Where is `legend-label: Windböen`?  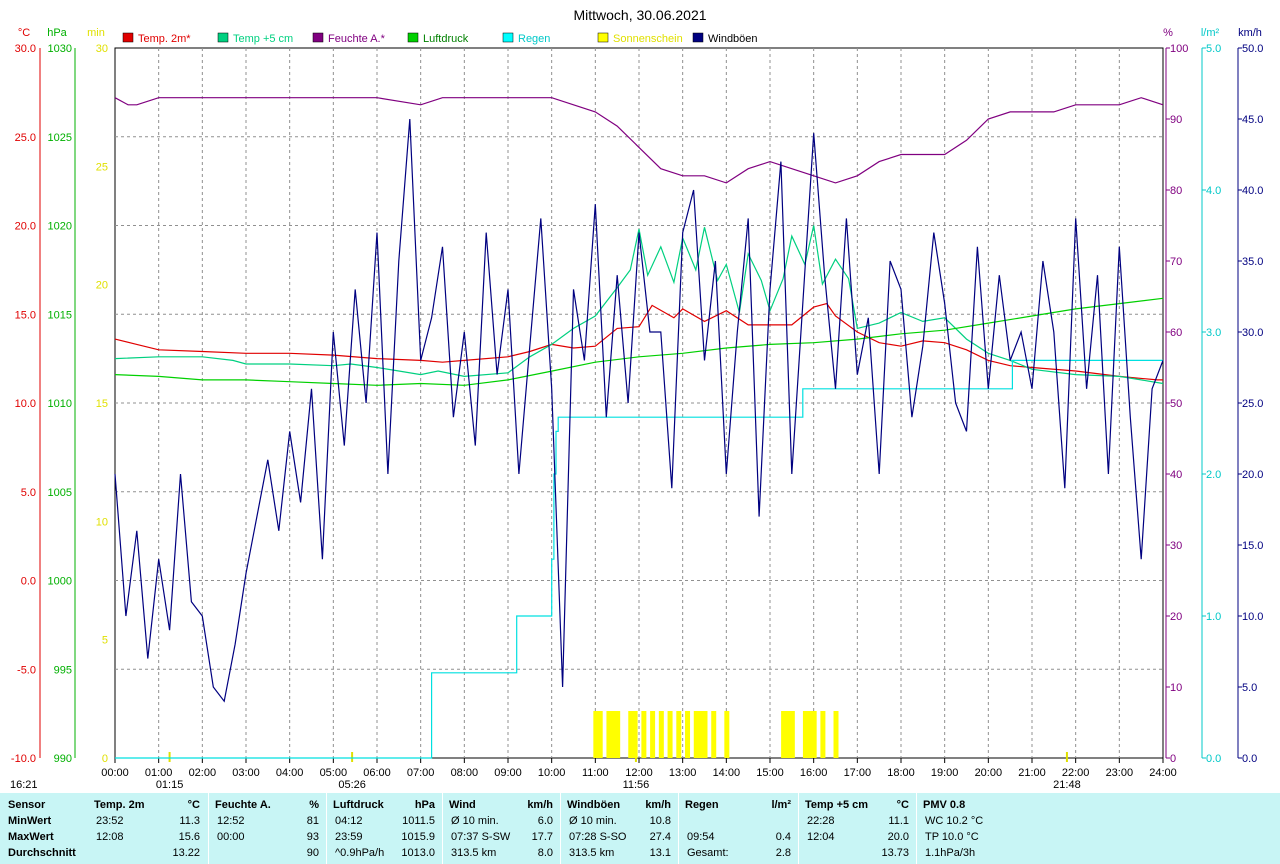 legend-label: Windböen is located at coordinates (733, 39).